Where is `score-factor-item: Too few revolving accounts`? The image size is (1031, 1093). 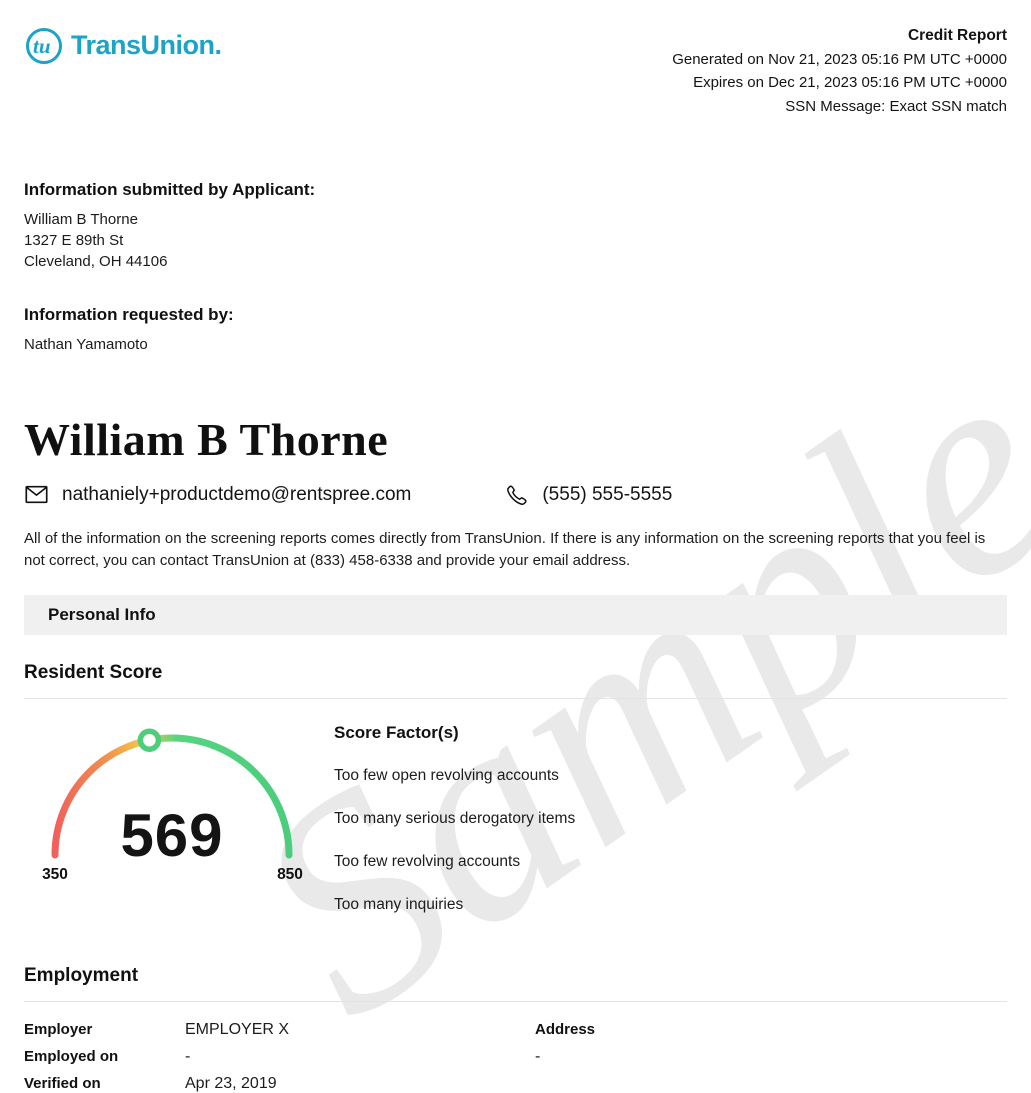 score-factor-item: Too few revolving accounts is located at coordinates (427, 861).